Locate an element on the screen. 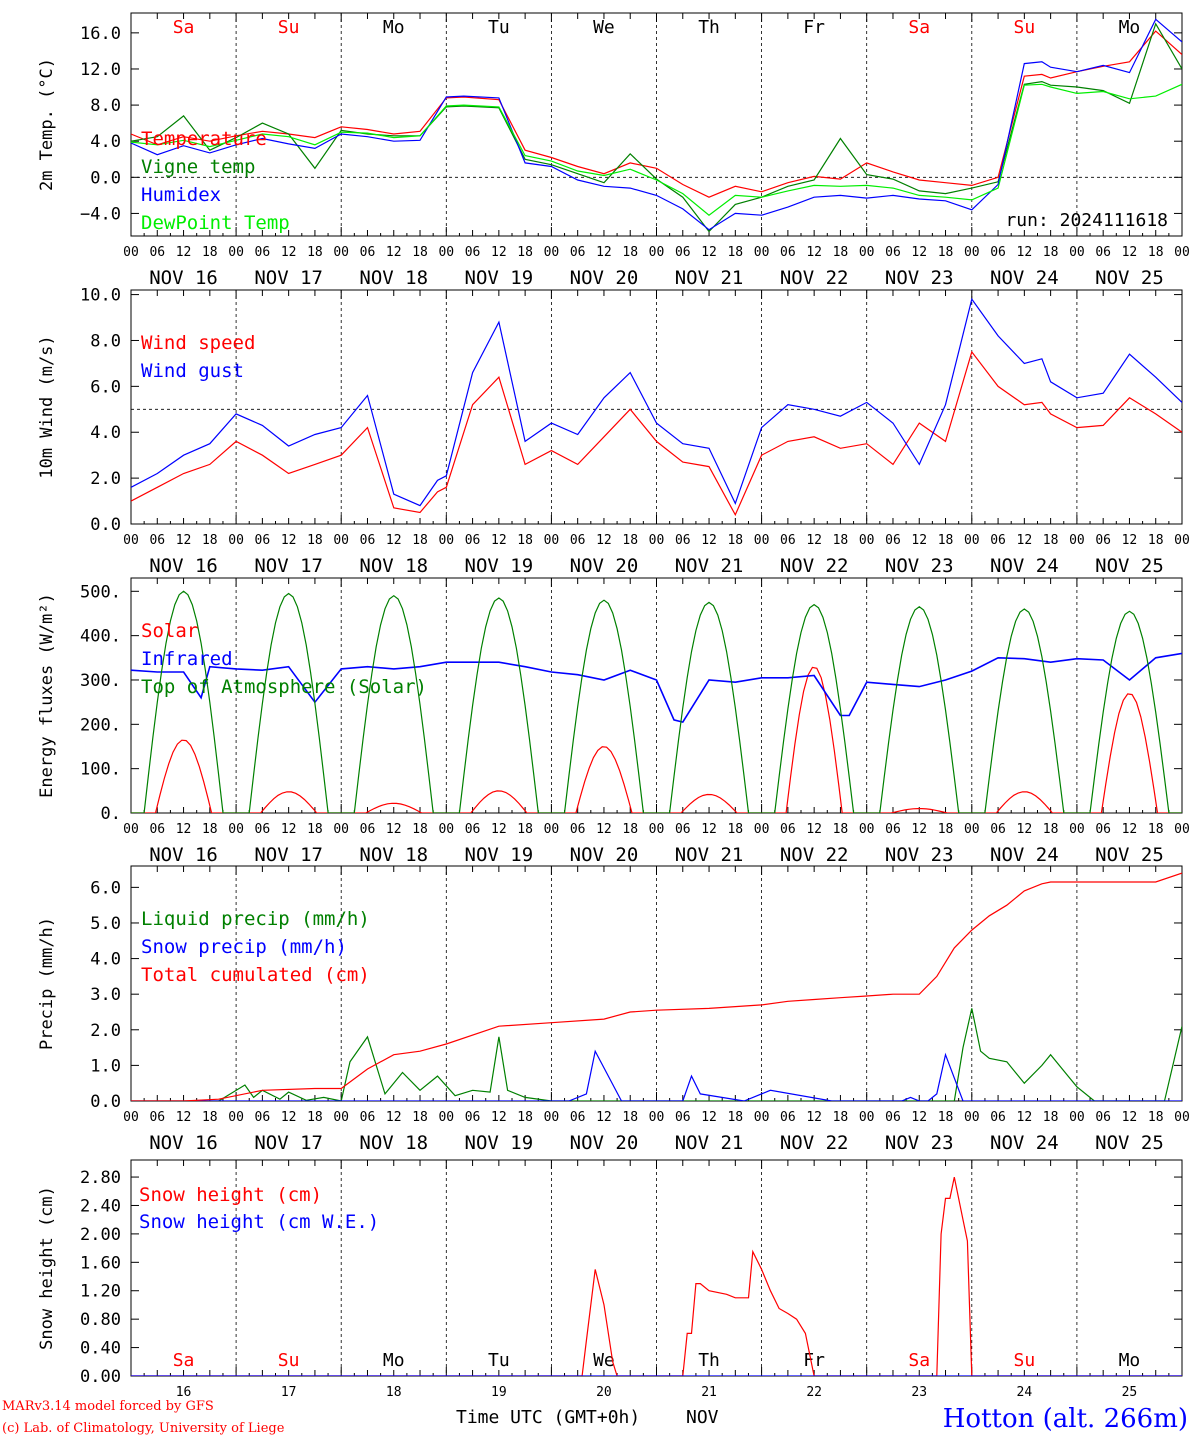 The width and height of the screenshot is (1194, 1440). y-tick-label: 0.0 is located at coordinates (105, 1102).